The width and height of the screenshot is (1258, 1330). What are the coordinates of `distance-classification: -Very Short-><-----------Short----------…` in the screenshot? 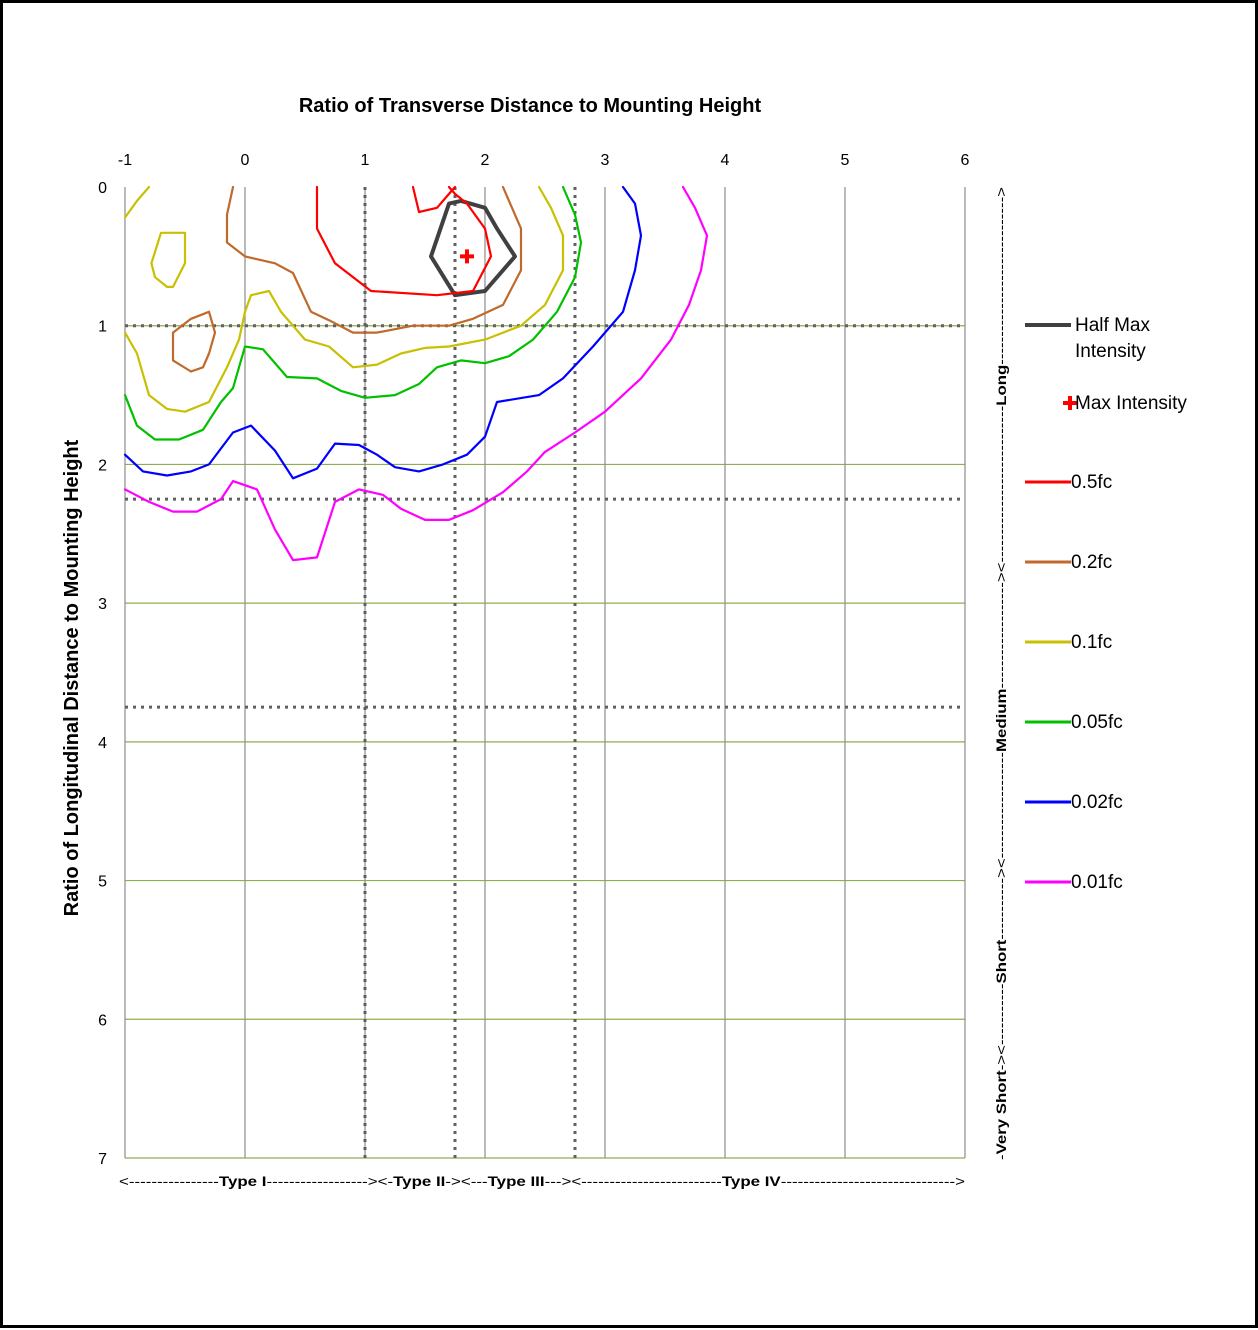 It's located at (1001, 673).